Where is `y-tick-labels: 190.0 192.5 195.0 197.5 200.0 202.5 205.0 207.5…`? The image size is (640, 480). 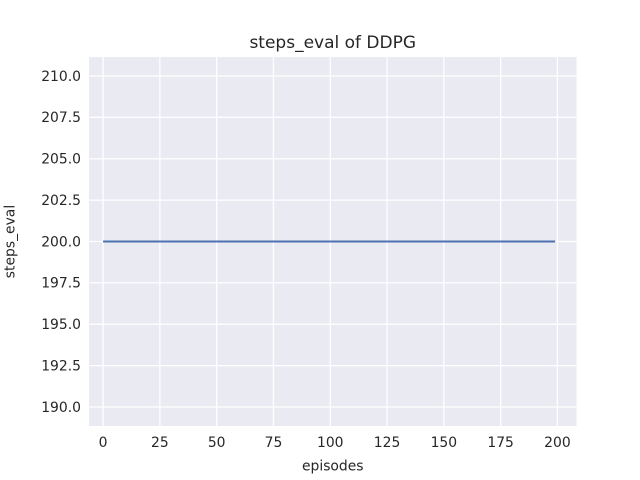
y-tick-labels: 190.0 192.5 195.0 197.5 200.0 202.5 205.0 207.5… is located at coordinates (61, 242).